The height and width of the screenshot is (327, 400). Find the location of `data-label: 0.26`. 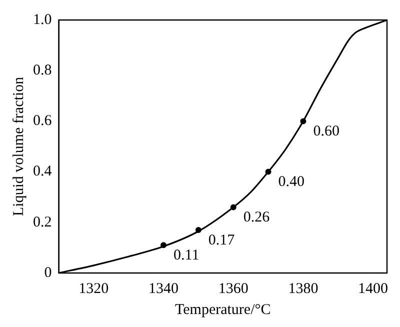

data-label: 0.26 is located at coordinates (256, 218).